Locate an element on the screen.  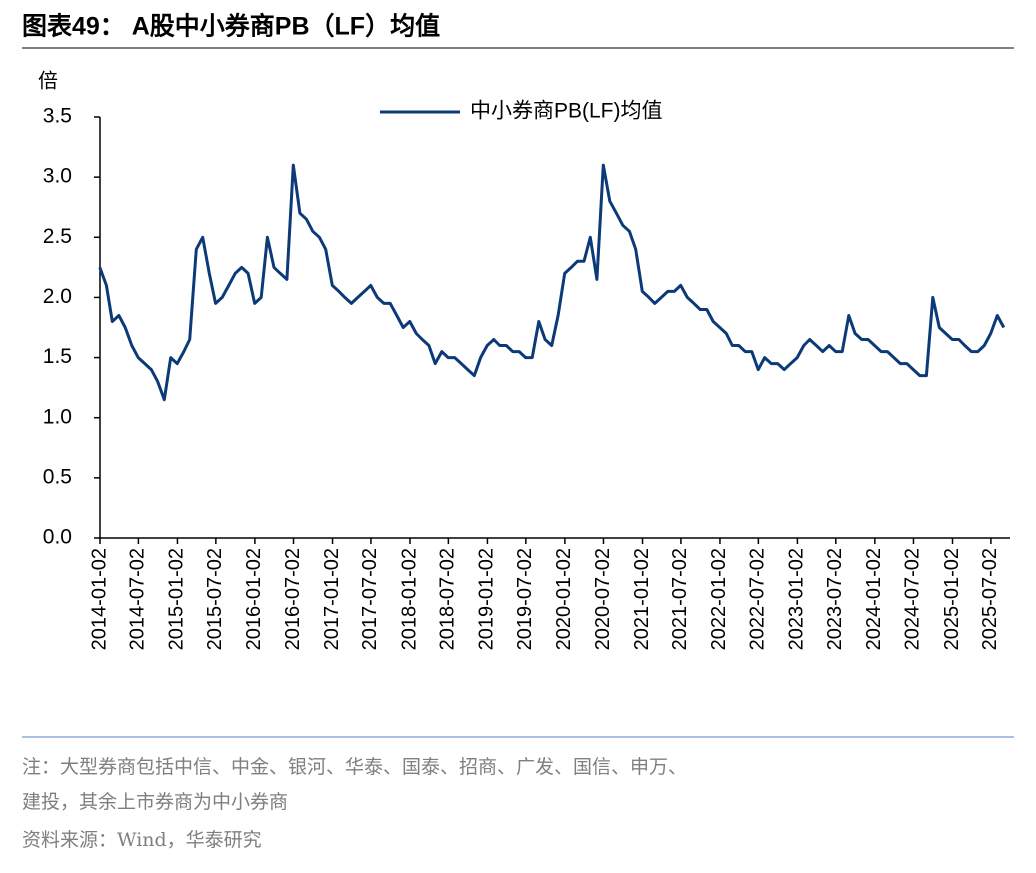
y-tick-label: 3.0 is located at coordinates (57, 176).